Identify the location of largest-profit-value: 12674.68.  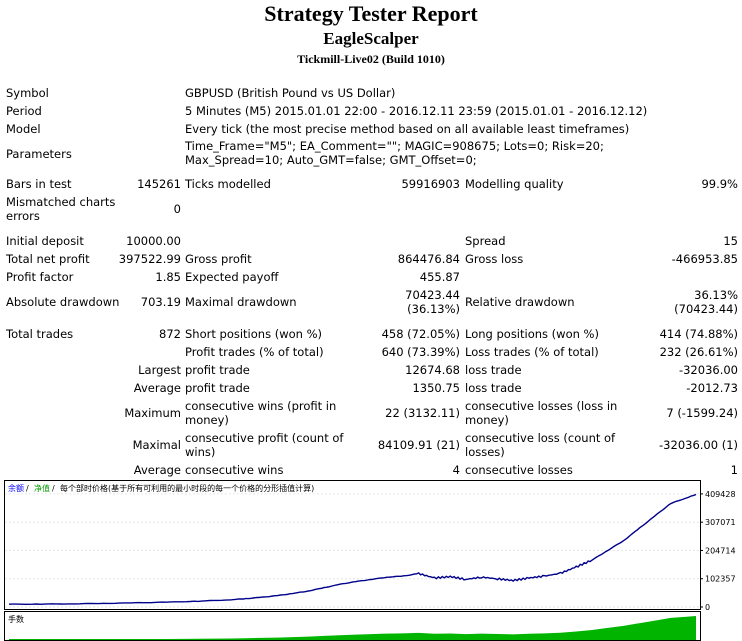
(432, 370).